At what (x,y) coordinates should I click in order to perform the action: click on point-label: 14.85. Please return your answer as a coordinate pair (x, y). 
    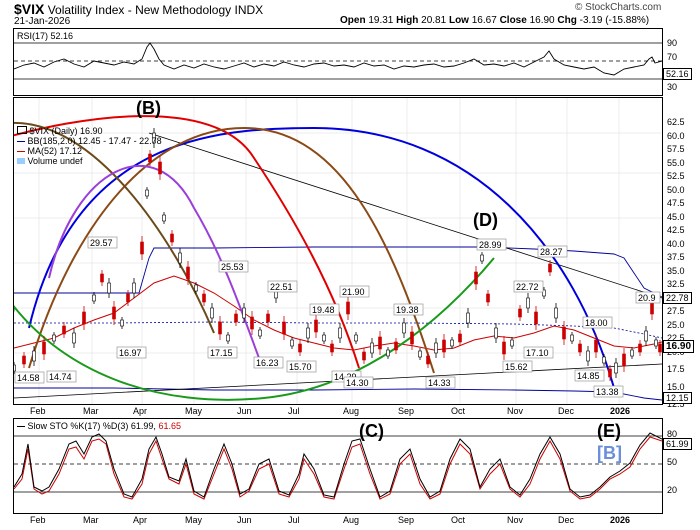
    Looking at the image, I should click on (588, 376).